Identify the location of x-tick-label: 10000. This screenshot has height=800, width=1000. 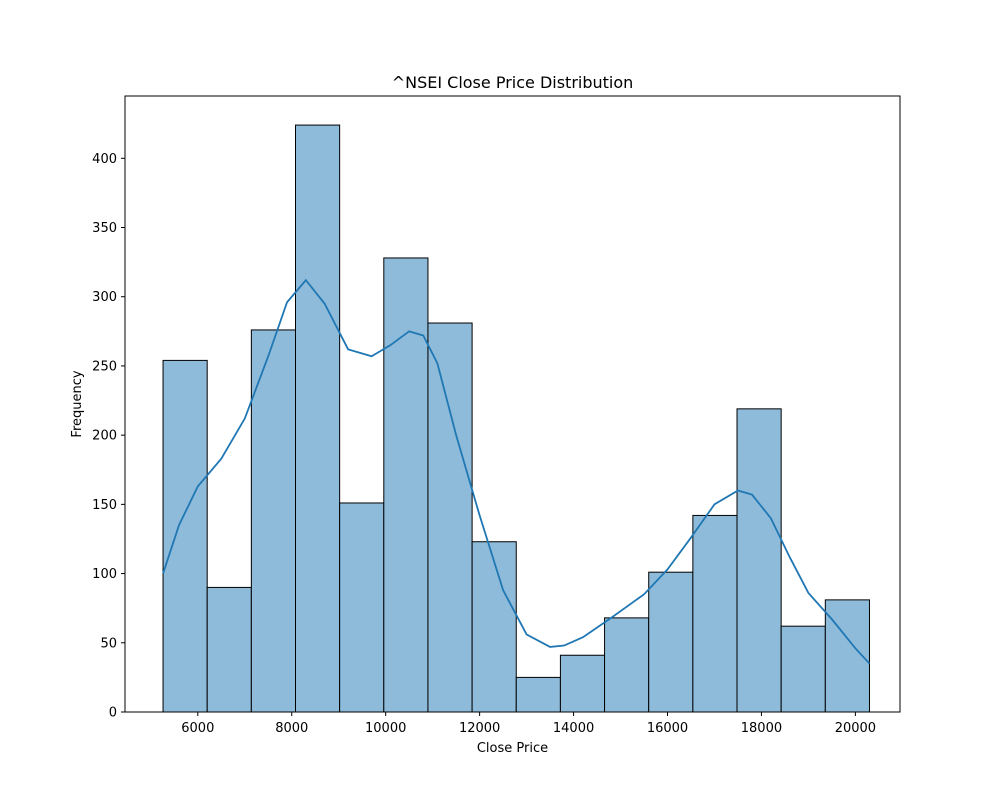
(385, 728).